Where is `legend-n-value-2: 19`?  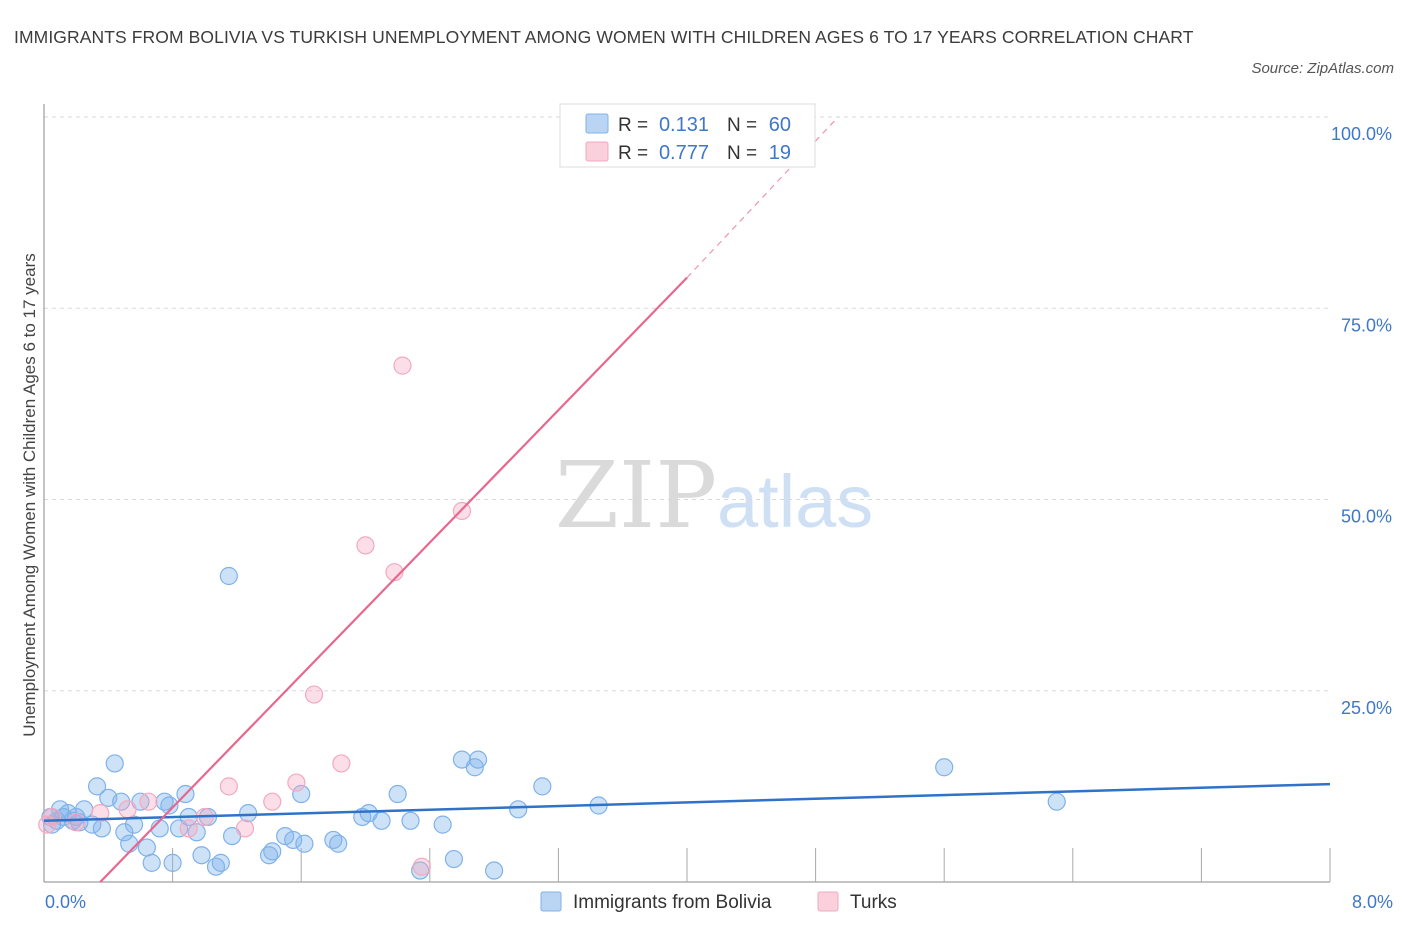
legend-n-value-2: 19 is located at coordinates (780, 153).